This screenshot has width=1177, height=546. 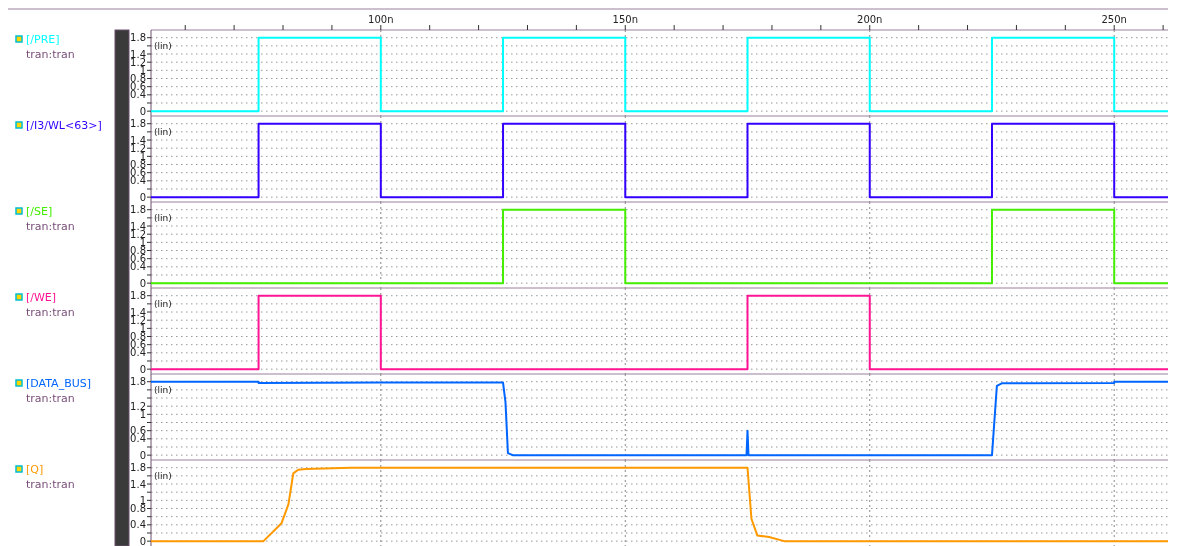 I want to click on text: [/WE], so click(x=41, y=297).